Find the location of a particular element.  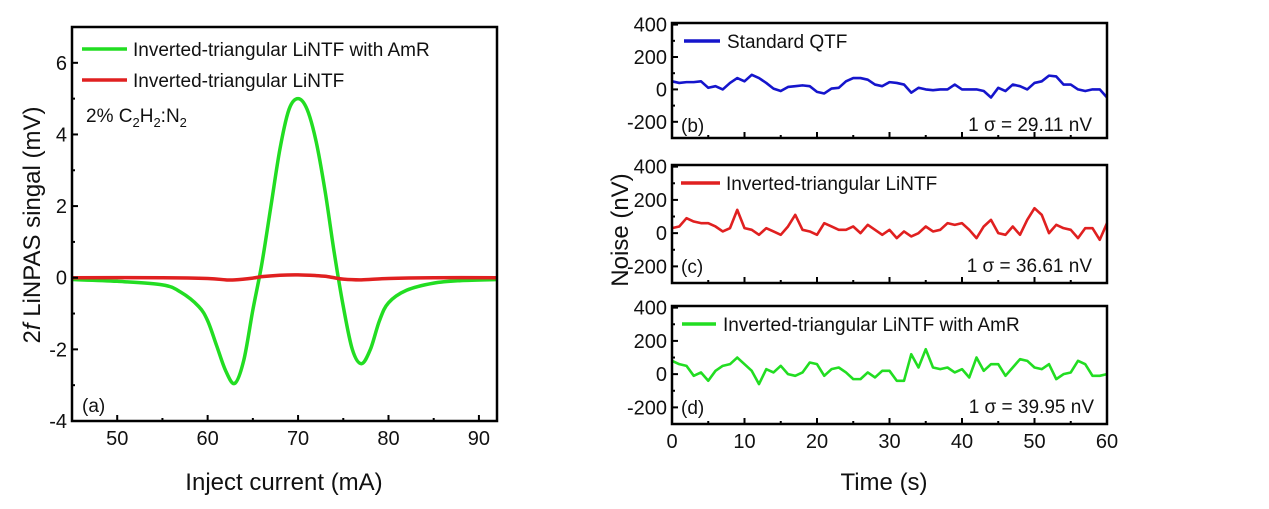

x-tick-label: 0 is located at coordinates (671, 442).